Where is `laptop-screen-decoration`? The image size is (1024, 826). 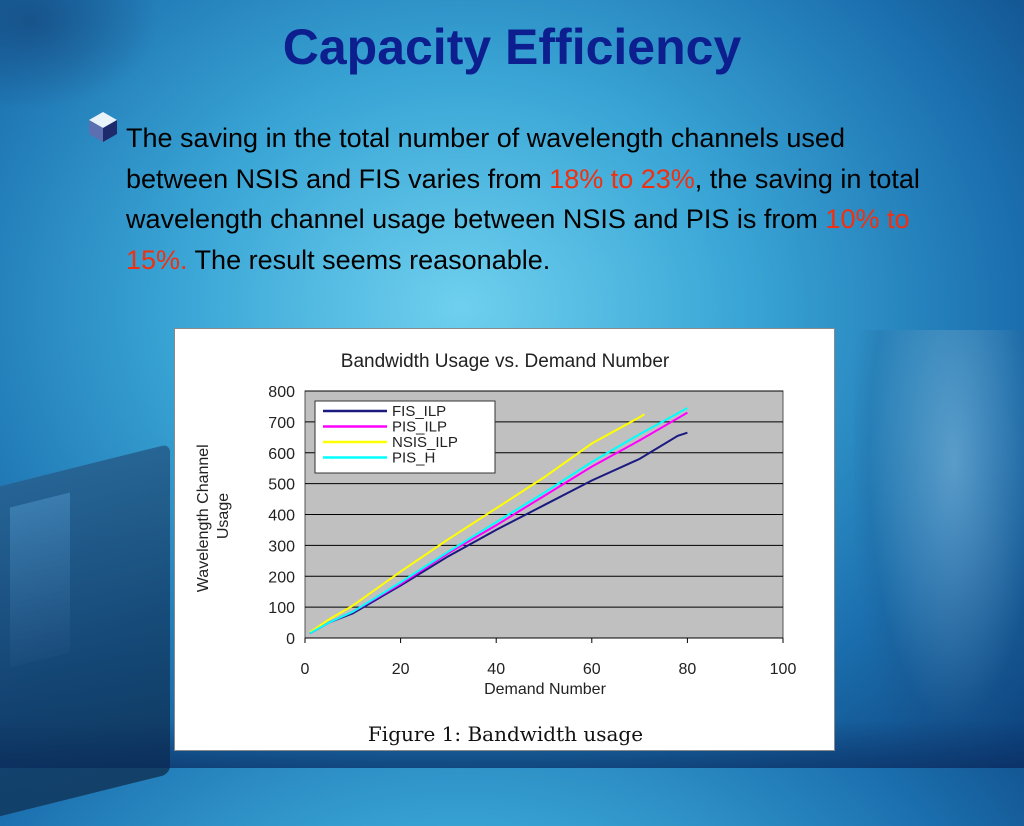
laptop-screen-decoration is located at coordinates (40, 580).